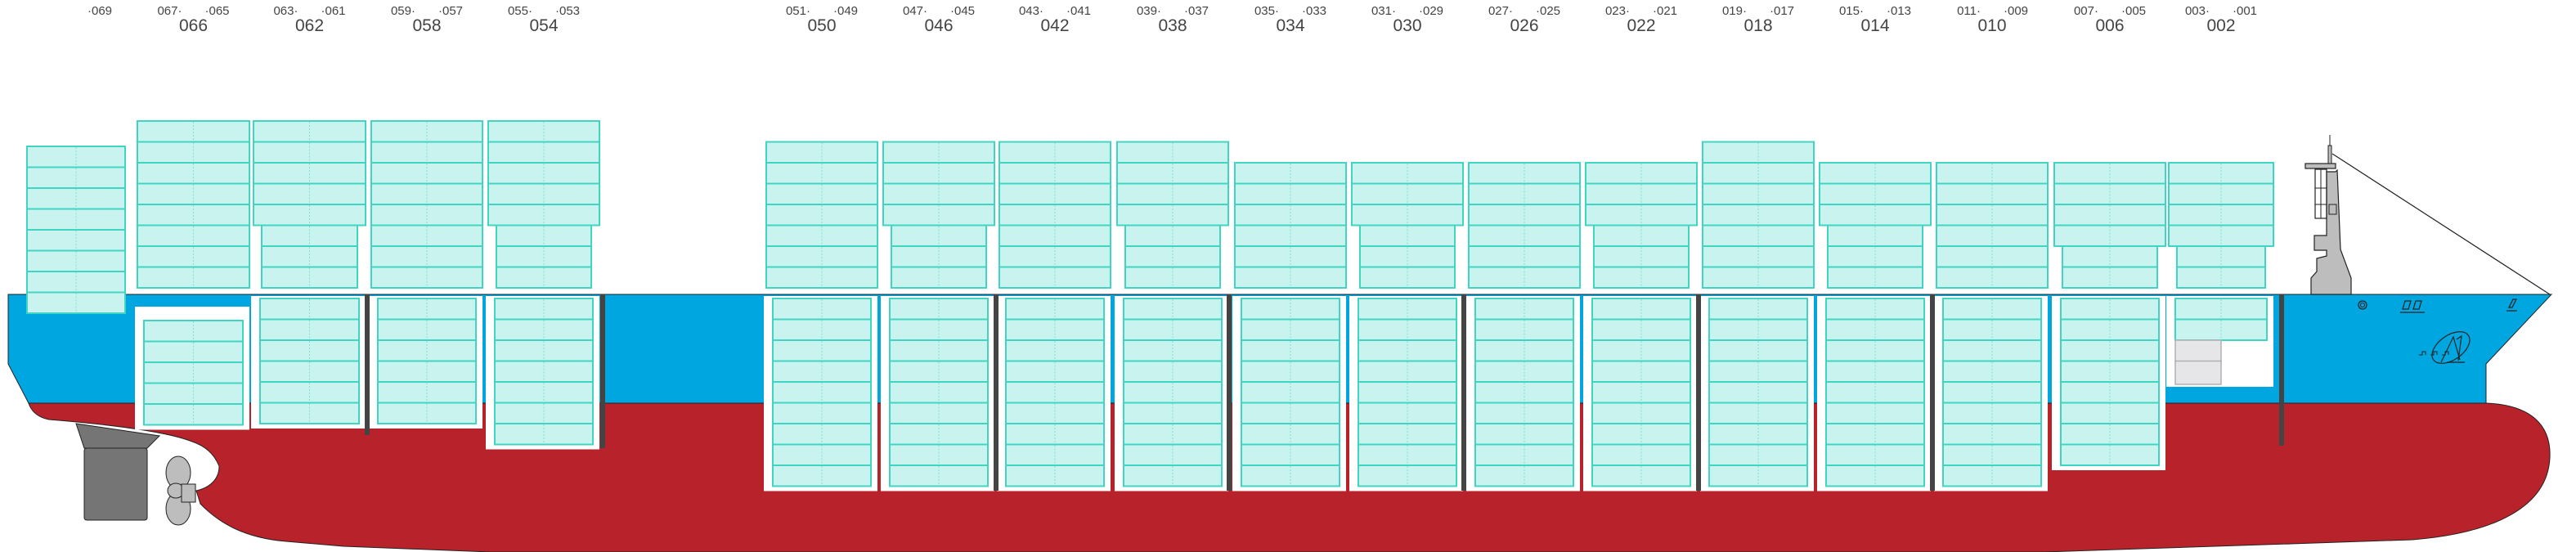 The height and width of the screenshot is (552, 2576). I want to click on bay-038-deck, so click(1172, 215).